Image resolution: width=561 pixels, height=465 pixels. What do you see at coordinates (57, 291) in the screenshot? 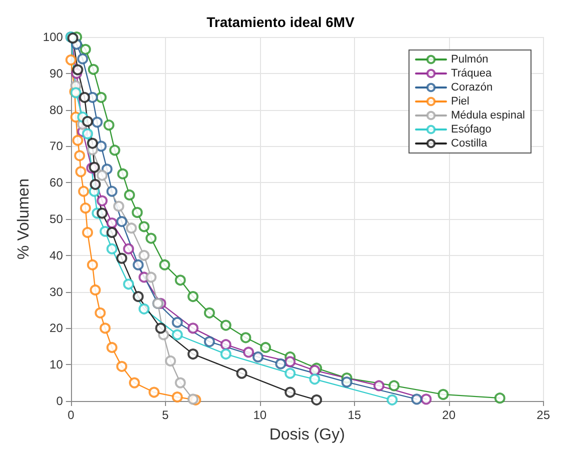
I see `y-tick-label: 30` at bounding box center [57, 291].